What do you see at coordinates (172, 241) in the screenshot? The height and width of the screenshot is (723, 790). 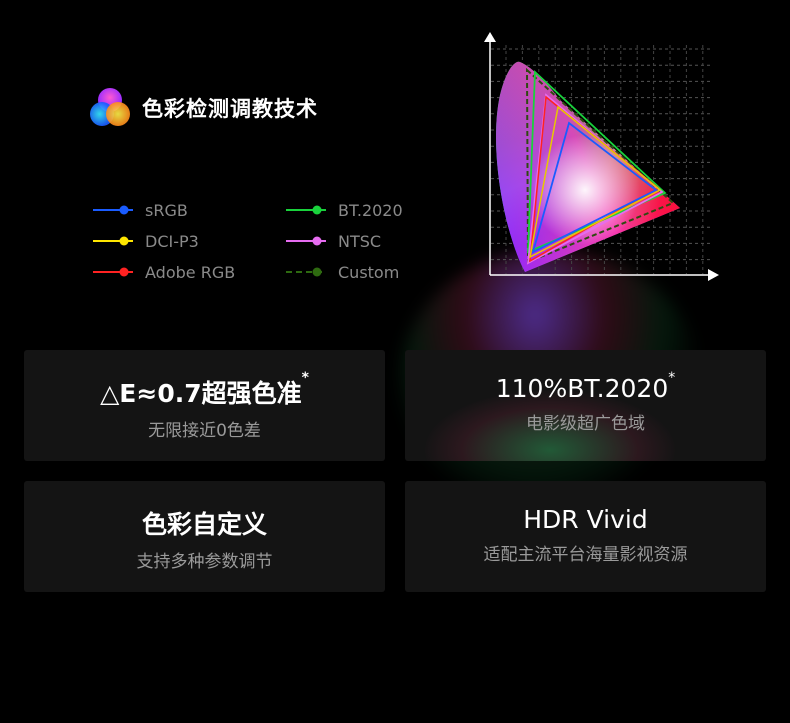 I see `legend-label: DCI-P3` at bounding box center [172, 241].